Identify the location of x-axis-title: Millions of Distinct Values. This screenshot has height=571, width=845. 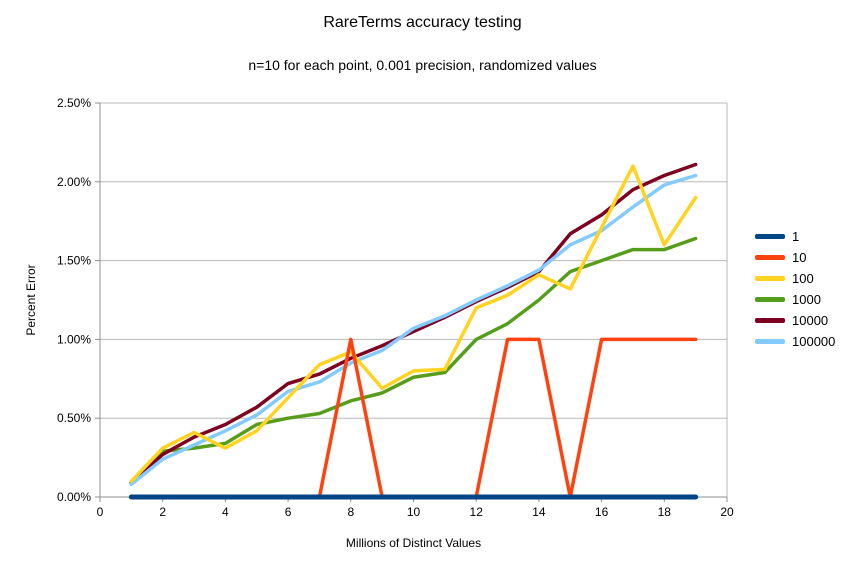
(413, 543).